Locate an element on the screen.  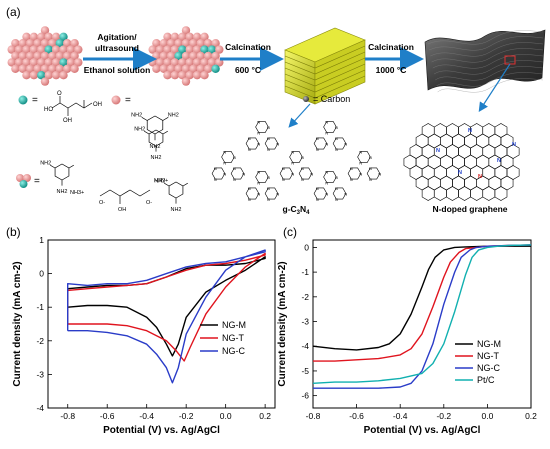
x-tick-label: -0.4 is located at coordinates (400, 416).